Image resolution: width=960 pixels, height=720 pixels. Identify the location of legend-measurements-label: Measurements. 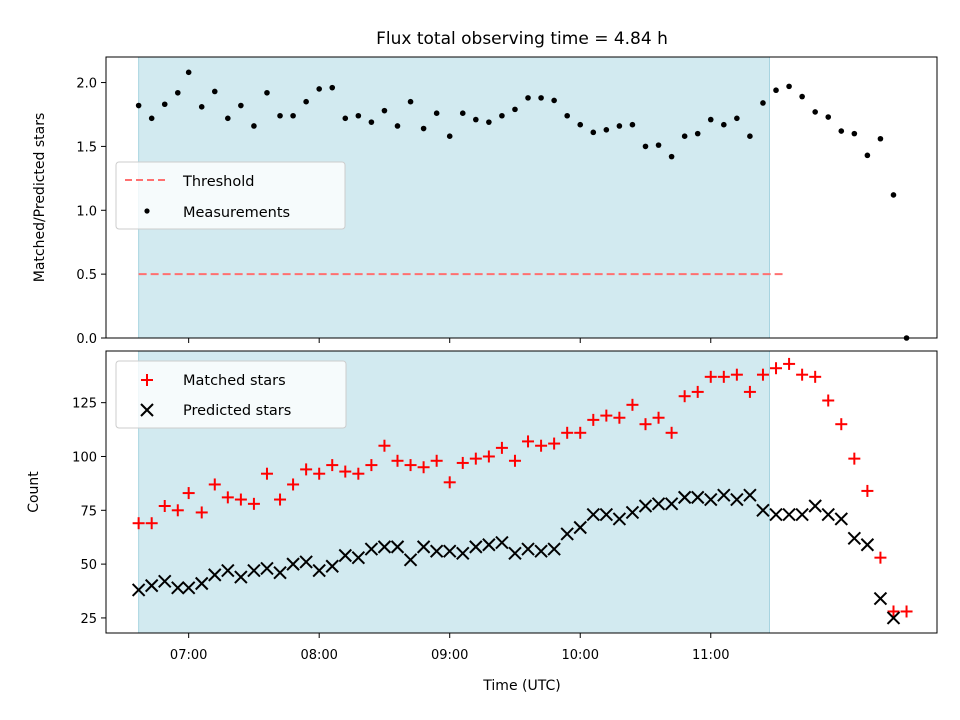
(236, 213).